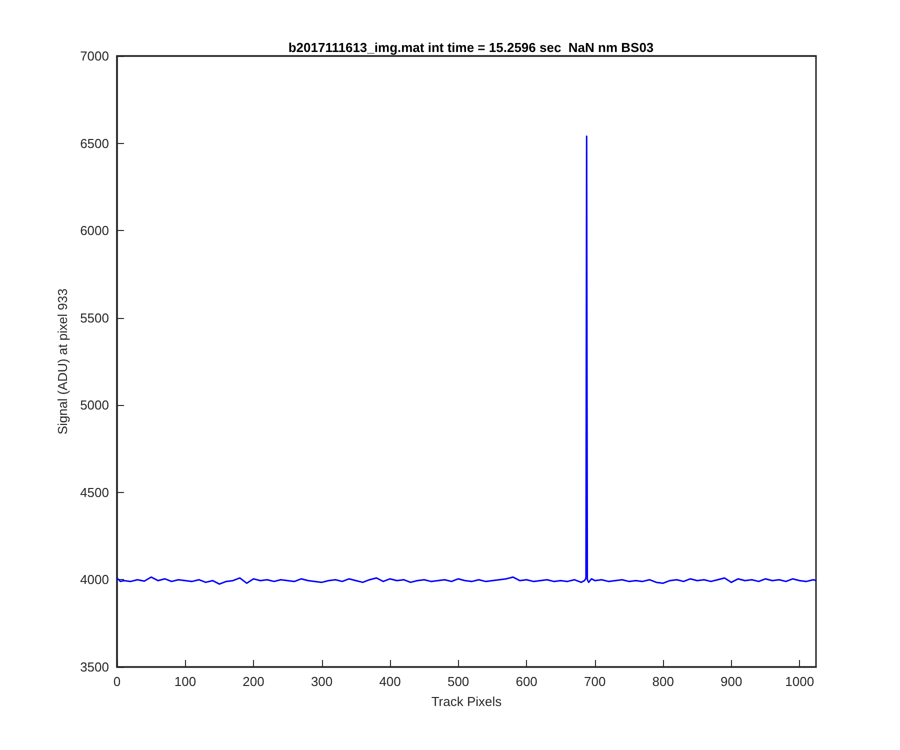  What do you see at coordinates (94, 667) in the screenshot?
I see `y-tick-label: 3500` at bounding box center [94, 667].